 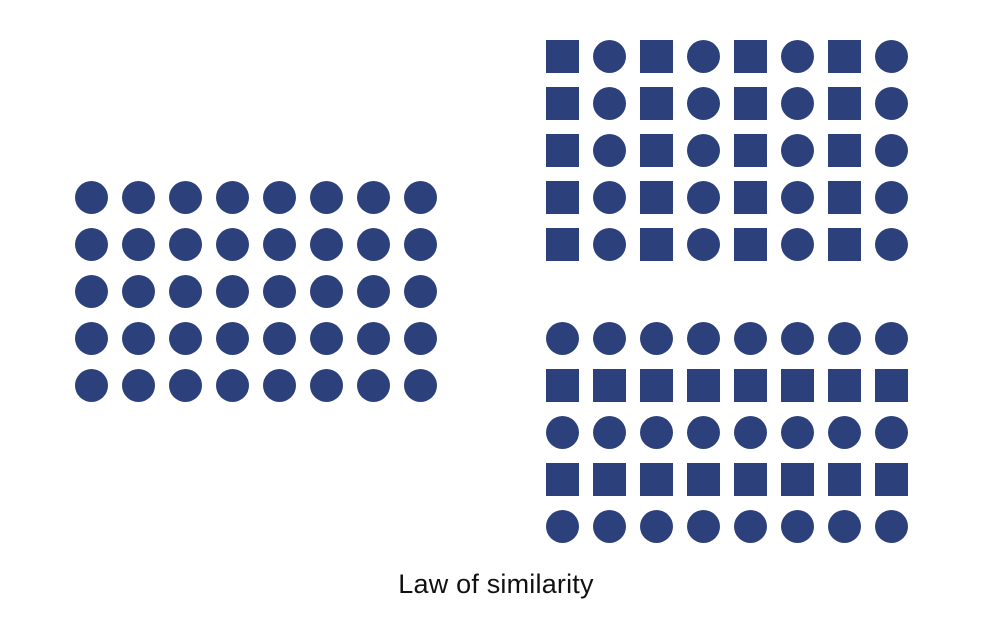 I want to click on alternating-columns-grid, so click(x=727, y=150).